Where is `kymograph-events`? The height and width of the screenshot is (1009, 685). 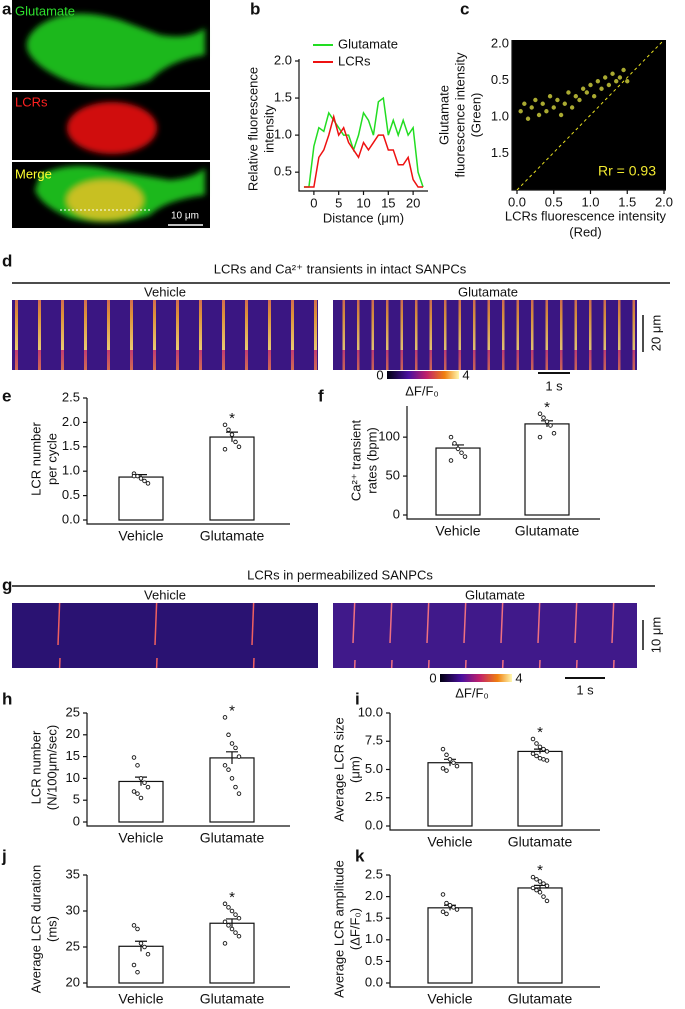
kymograph-events is located at coordinates (485, 335).